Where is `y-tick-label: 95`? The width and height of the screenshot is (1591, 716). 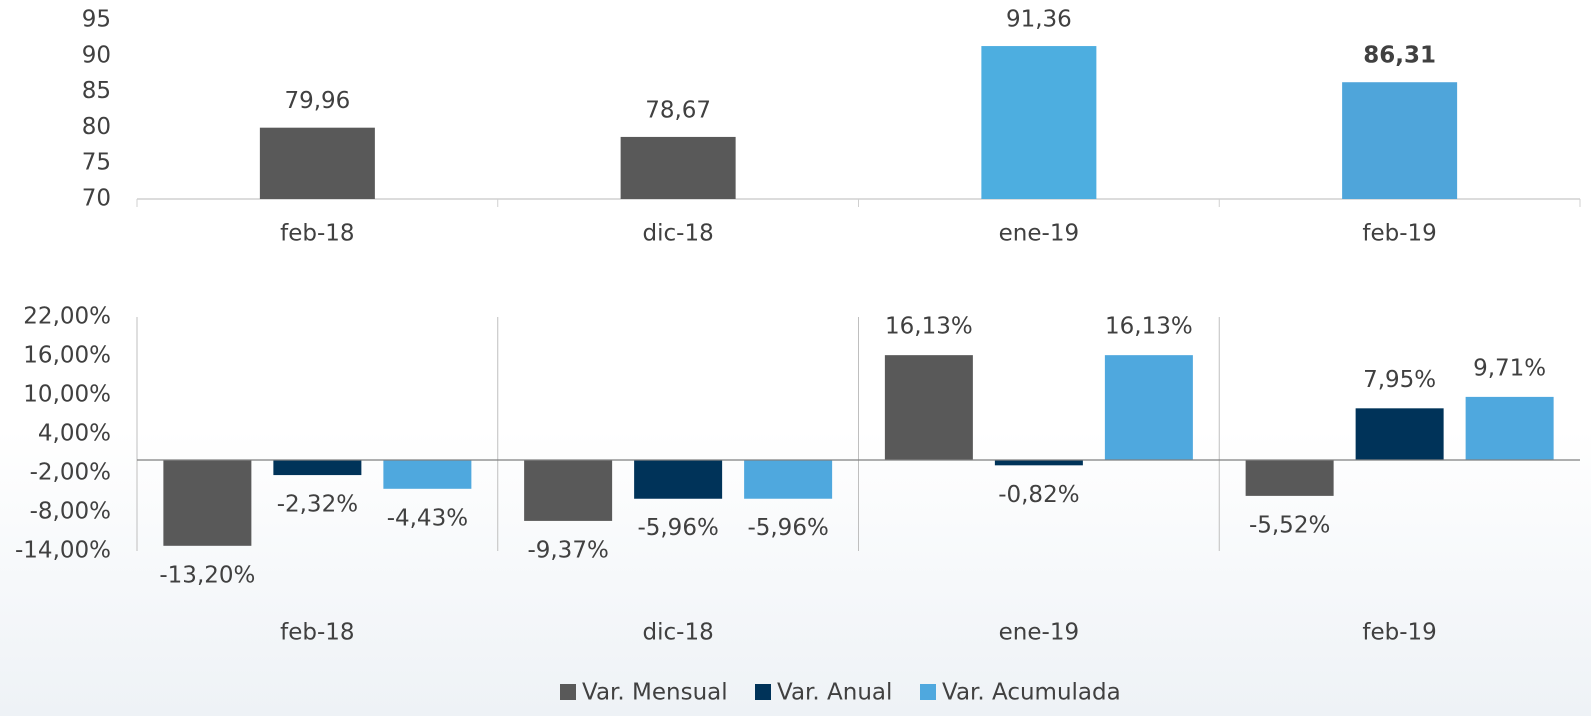 y-tick-label: 95 is located at coordinates (96, 20).